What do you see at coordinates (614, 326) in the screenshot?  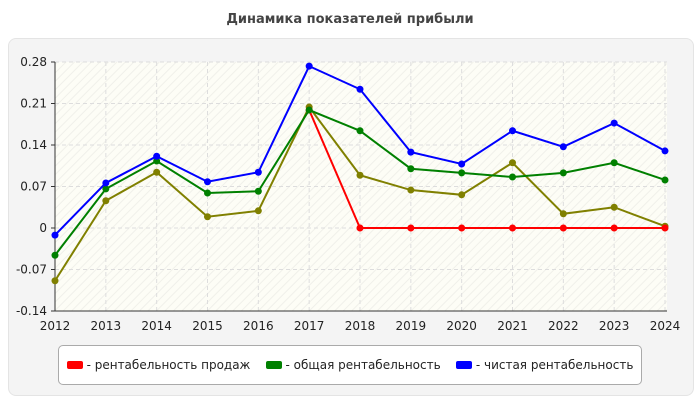 I see `x-tick-label: 2023` at bounding box center [614, 326].